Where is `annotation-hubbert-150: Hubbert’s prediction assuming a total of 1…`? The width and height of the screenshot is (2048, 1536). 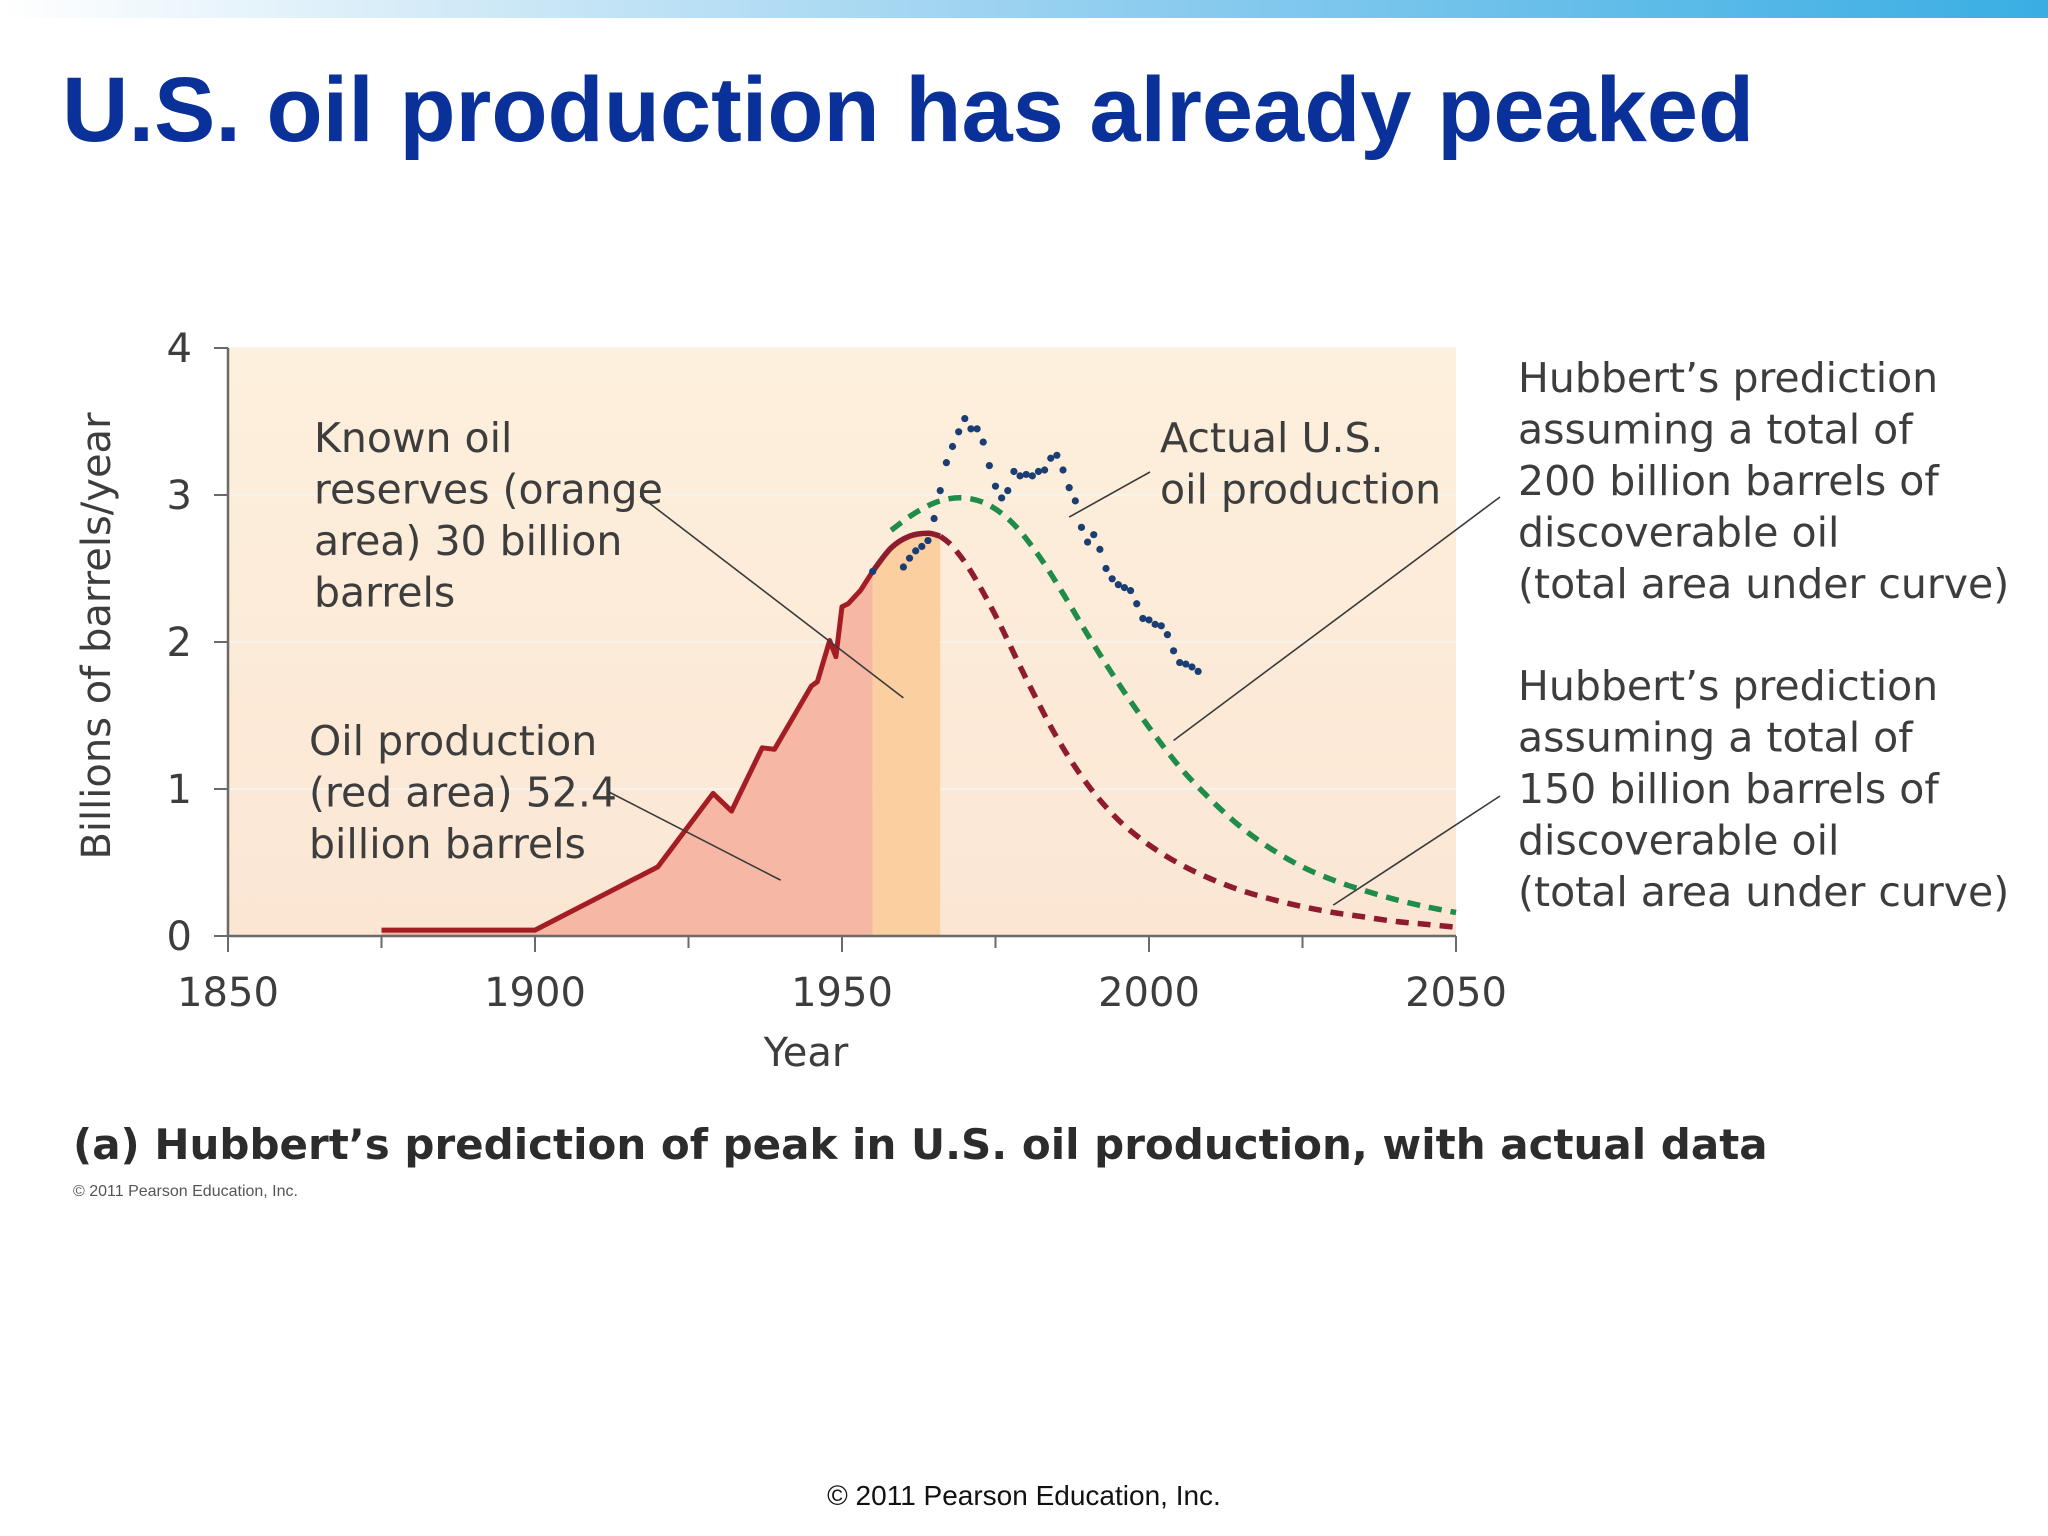 annotation-hubbert-150: Hubbert’s prediction assuming a total of 1… is located at coordinates (1763, 789).